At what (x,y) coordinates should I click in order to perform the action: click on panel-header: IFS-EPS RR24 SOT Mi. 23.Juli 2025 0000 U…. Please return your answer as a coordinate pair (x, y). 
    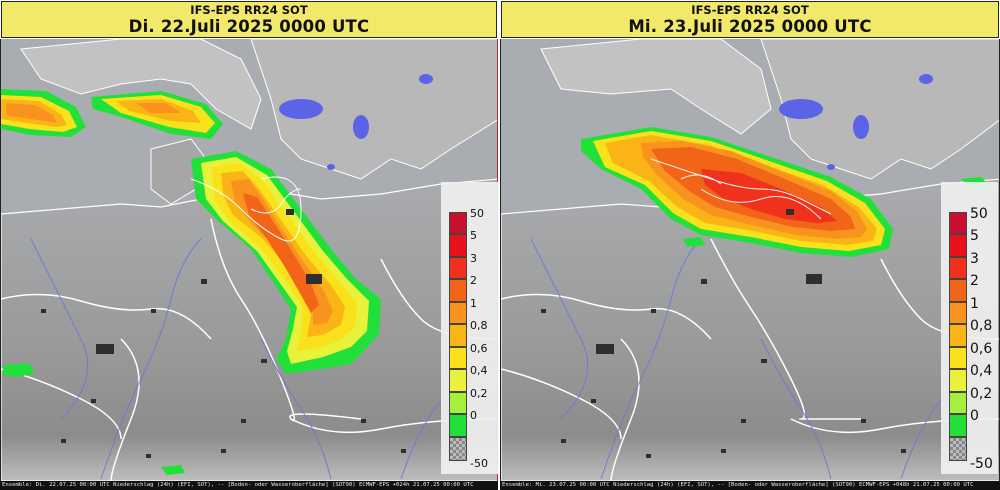
    Looking at the image, I should click on (750, 19).